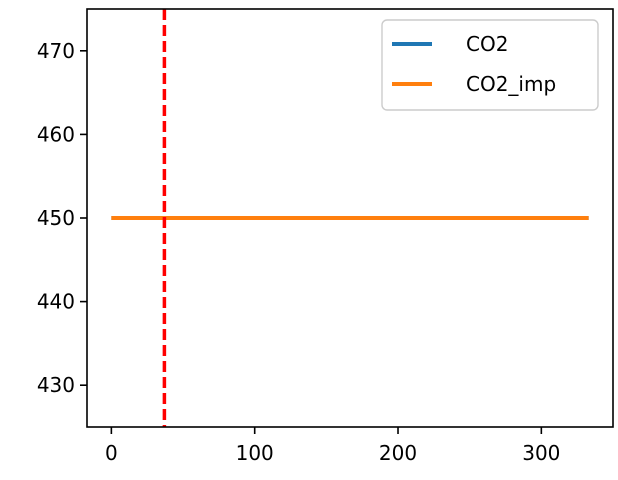 The width and height of the screenshot is (618, 480). I want to click on x-tick-label: 100, so click(255, 453).